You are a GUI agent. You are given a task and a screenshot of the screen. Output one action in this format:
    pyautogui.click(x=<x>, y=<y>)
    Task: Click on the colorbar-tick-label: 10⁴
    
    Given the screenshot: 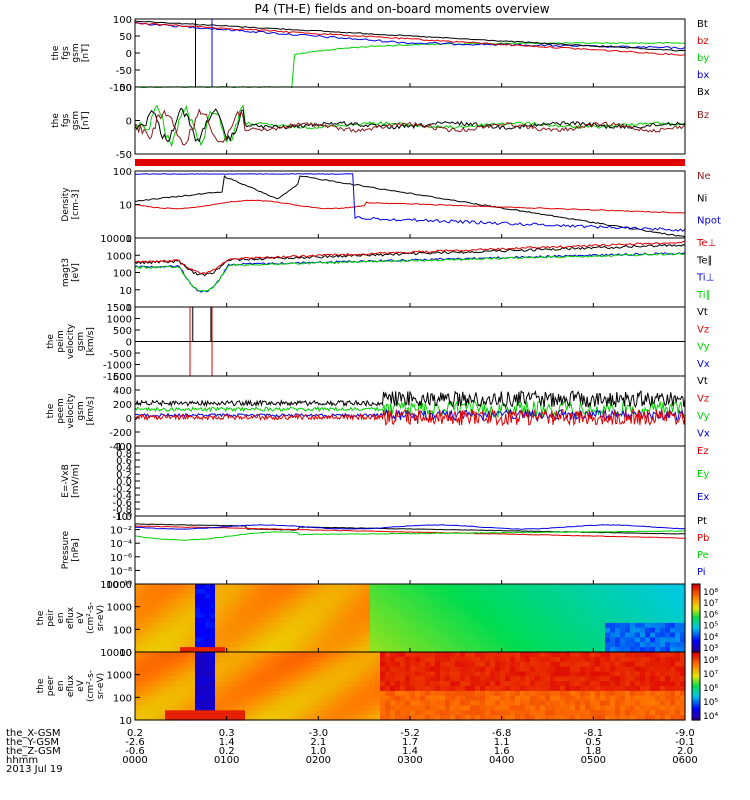 What is the action you would take?
    pyautogui.click(x=710, y=638)
    